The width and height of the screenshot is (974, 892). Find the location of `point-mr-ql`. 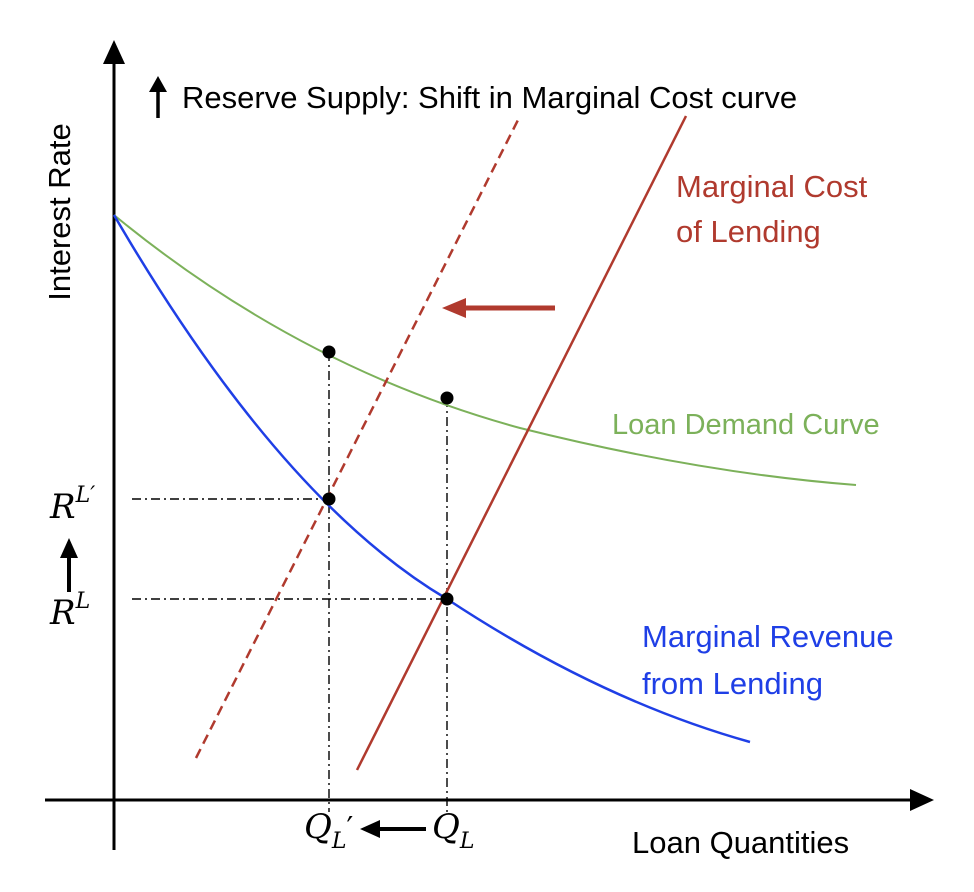

point-mr-ql is located at coordinates (447, 599).